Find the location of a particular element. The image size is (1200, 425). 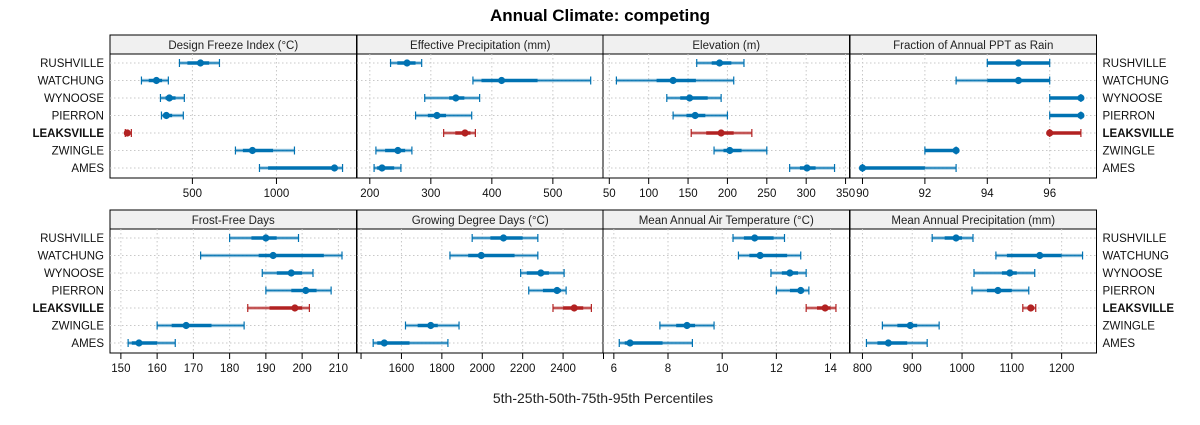

row-label-wynoose: WYNOOSE is located at coordinates (74, 99).